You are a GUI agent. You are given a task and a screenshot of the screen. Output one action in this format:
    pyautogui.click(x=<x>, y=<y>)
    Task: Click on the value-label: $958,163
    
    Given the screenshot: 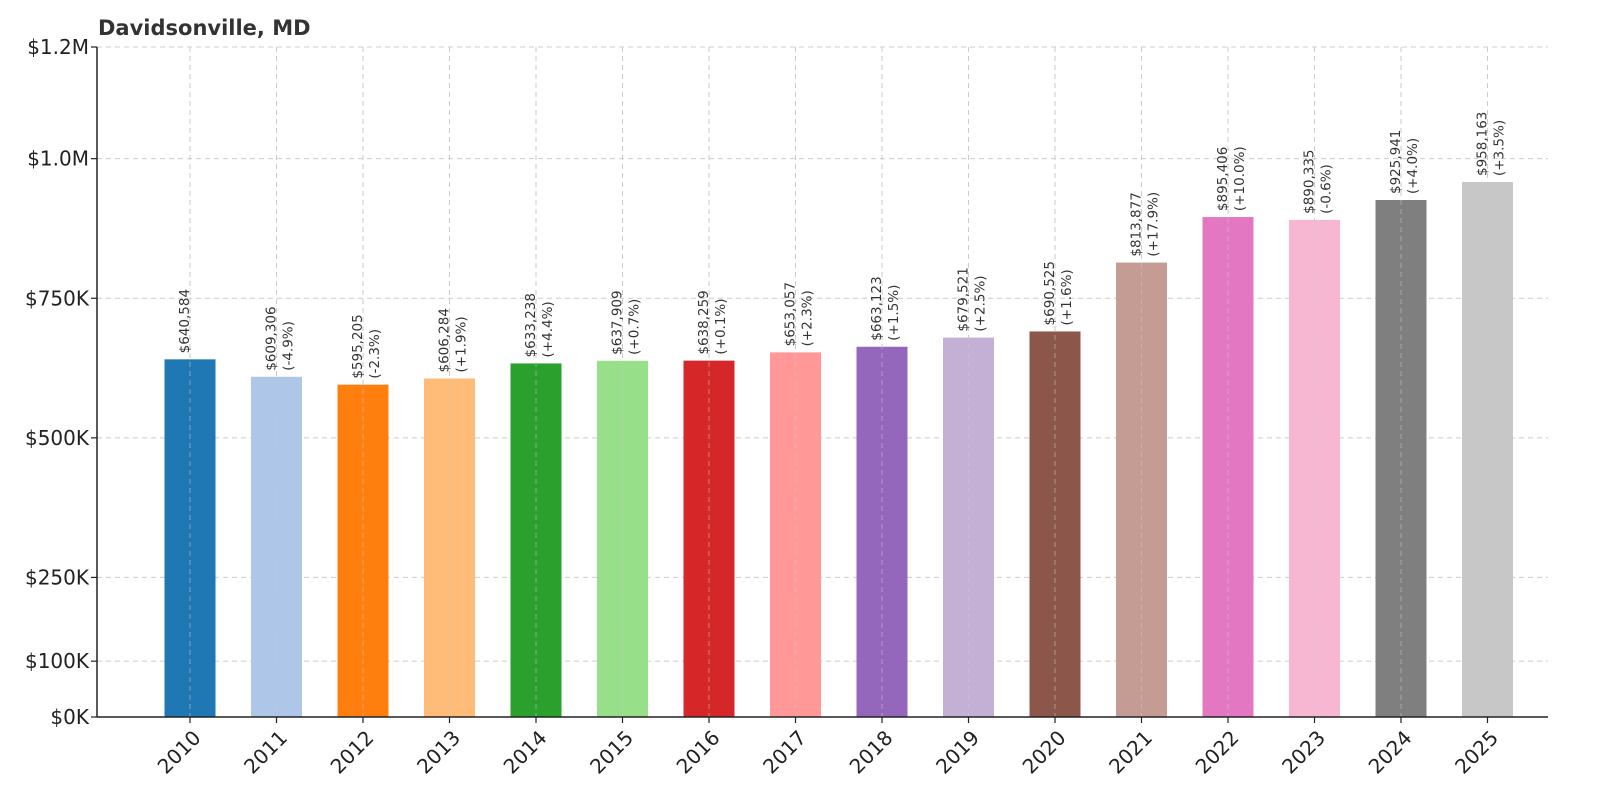 What is the action you would take?
    pyautogui.click(x=1483, y=144)
    